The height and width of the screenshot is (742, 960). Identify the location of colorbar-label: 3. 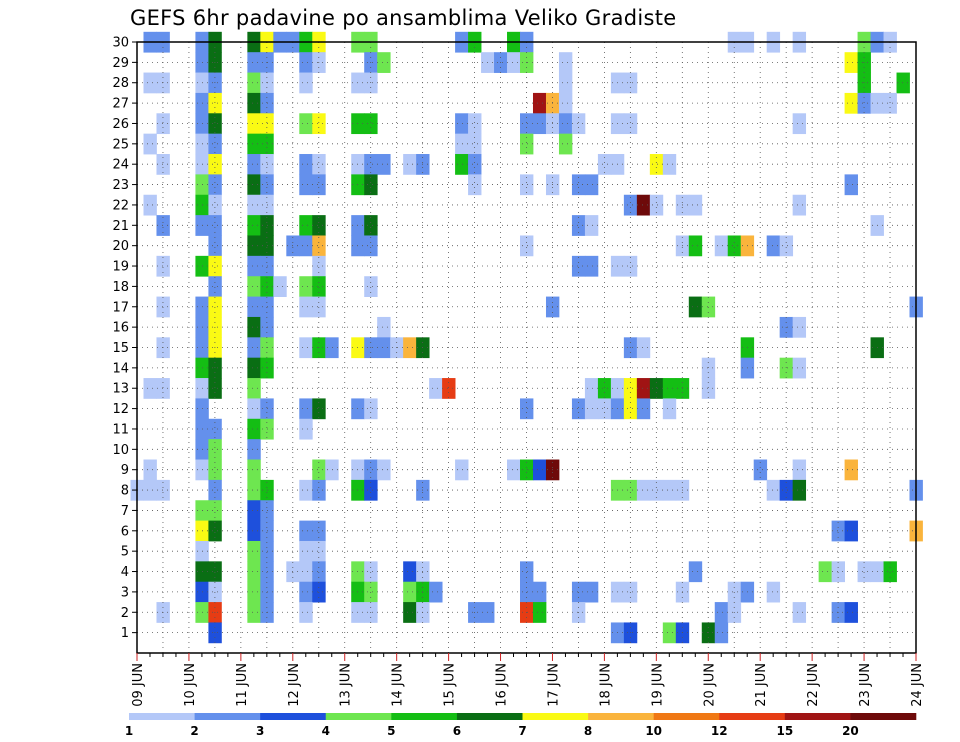
(260, 731).